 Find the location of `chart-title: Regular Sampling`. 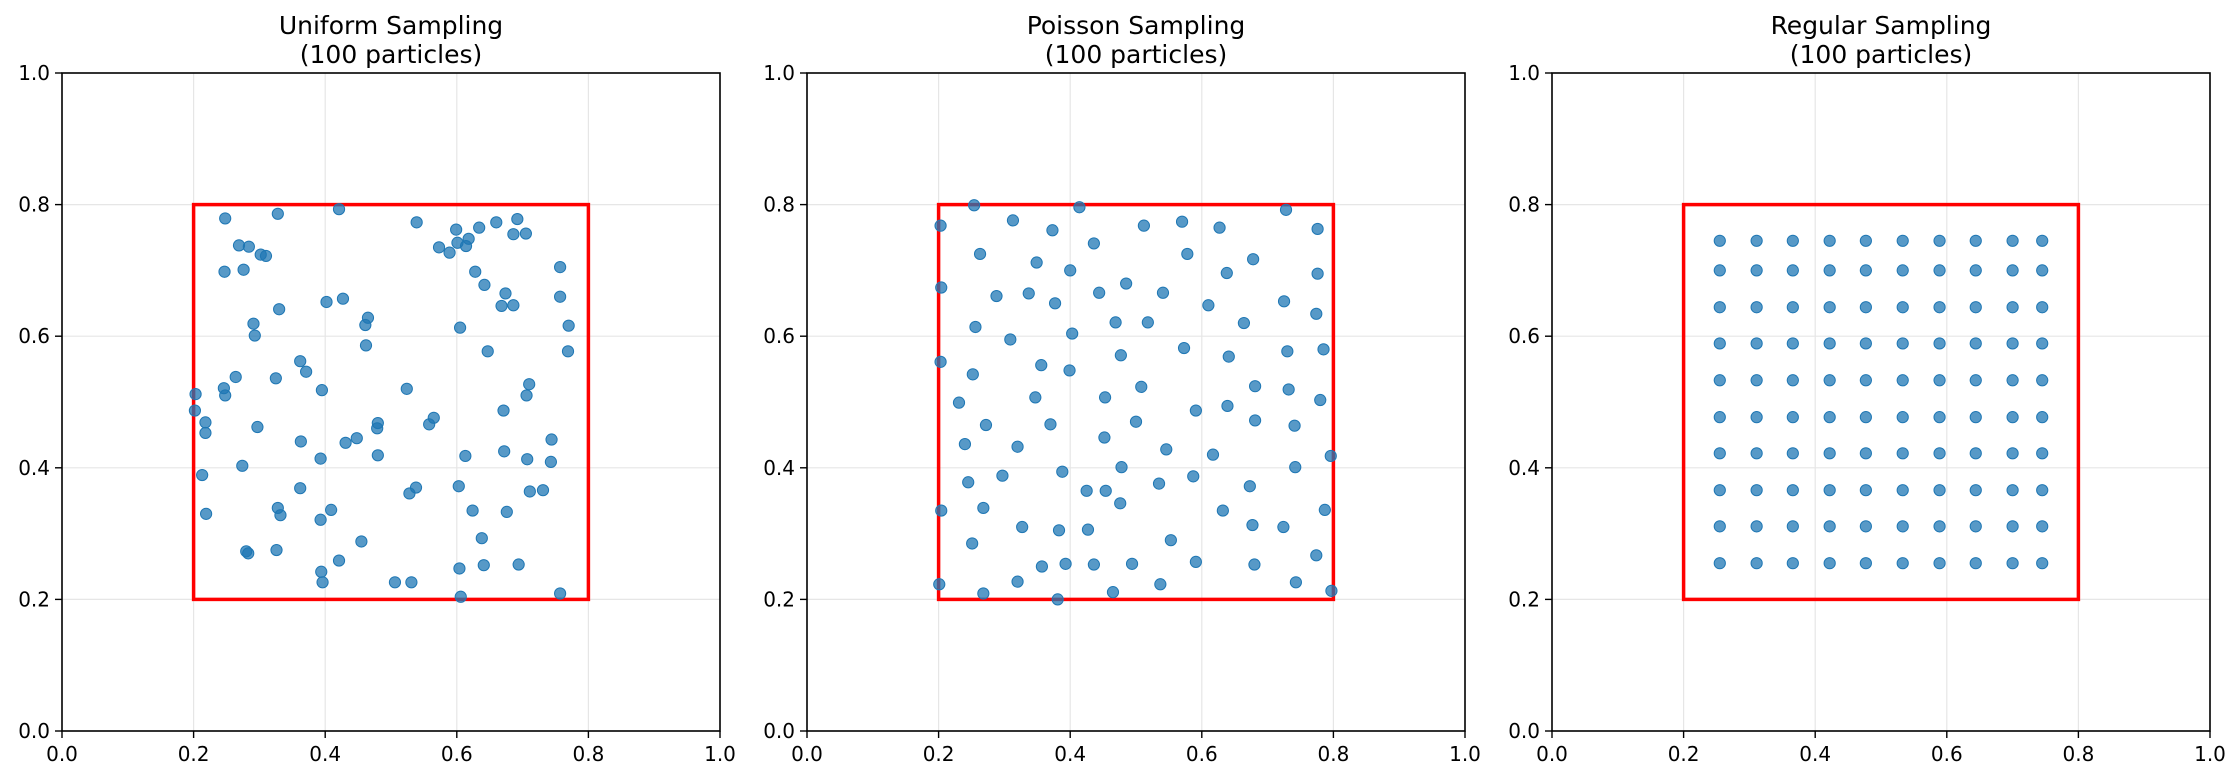

chart-title: Regular Sampling is located at coordinates (1881, 25).